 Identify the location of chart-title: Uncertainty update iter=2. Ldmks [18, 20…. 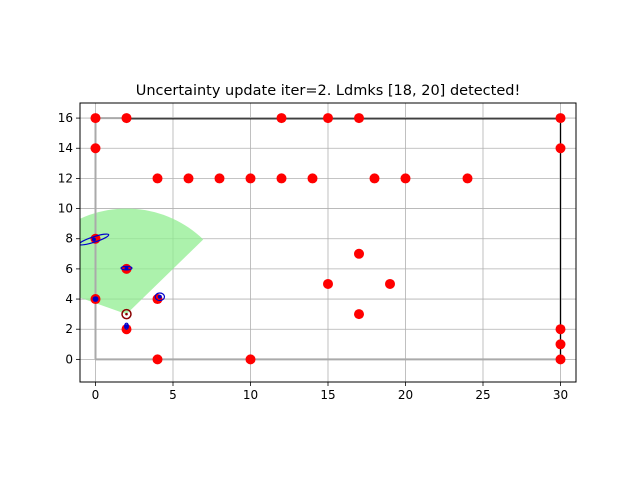
(328, 91).